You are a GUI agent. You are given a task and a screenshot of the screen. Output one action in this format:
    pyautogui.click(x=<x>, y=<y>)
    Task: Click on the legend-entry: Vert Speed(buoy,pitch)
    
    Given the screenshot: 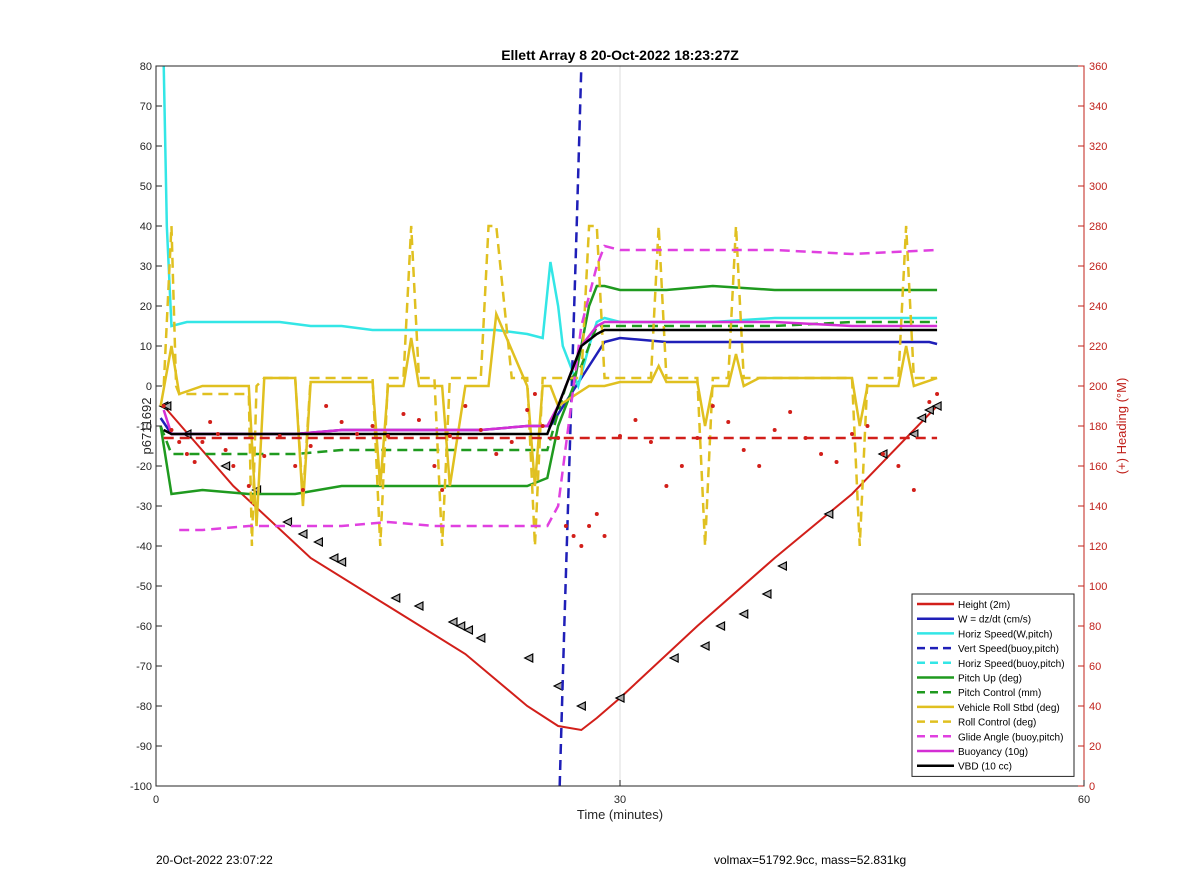 What is the action you would take?
    pyautogui.click(x=1008, y=649)
    